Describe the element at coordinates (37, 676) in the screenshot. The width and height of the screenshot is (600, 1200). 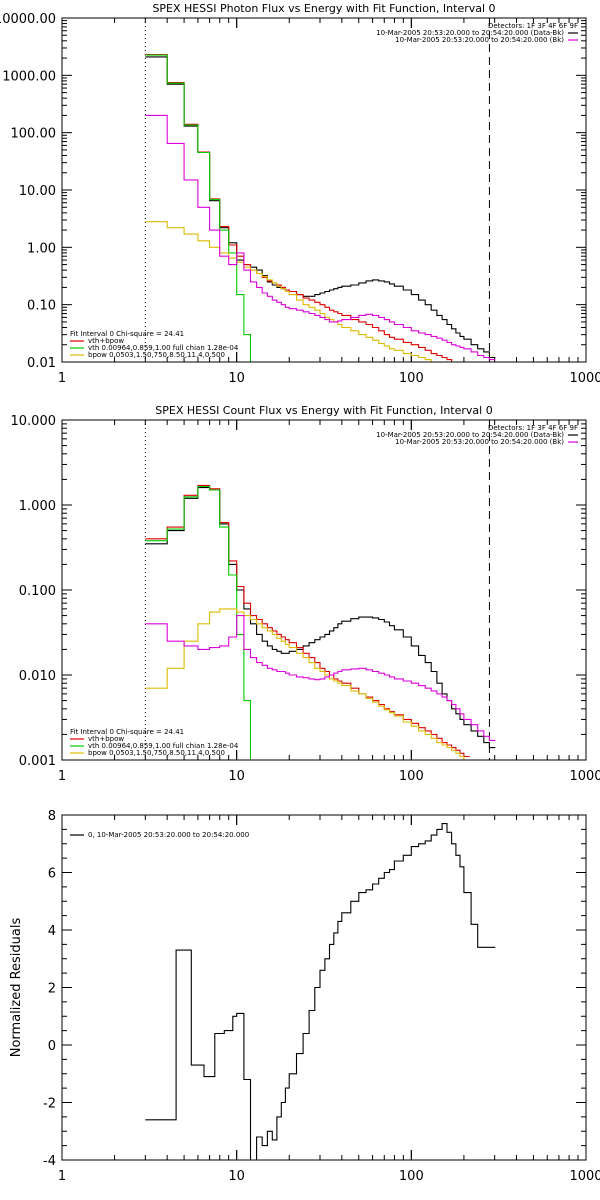
I see `y-tick-label: 0.010` at that location.